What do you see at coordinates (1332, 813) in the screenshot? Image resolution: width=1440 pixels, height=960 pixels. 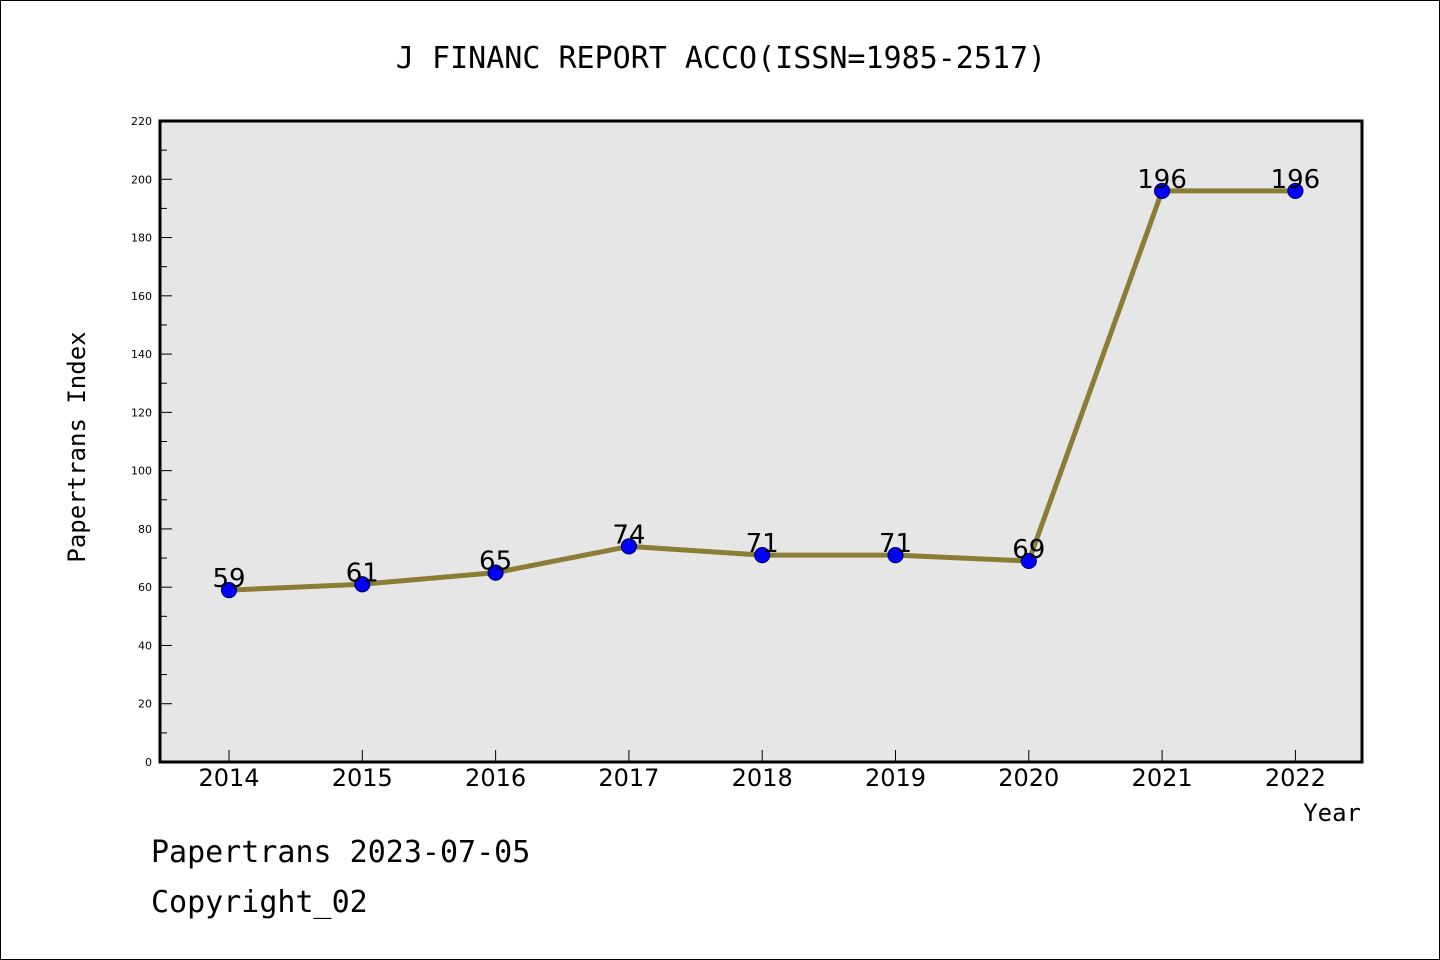 I see `x-axis-label: Year` at bounding box center [1332, 813].